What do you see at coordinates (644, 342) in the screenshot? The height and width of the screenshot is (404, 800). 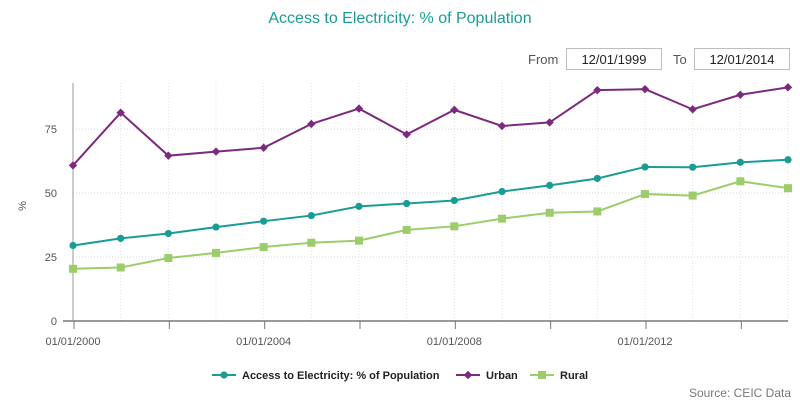 I see `x-tick-label: 01/01/2012` at bounding box center [644, 342].